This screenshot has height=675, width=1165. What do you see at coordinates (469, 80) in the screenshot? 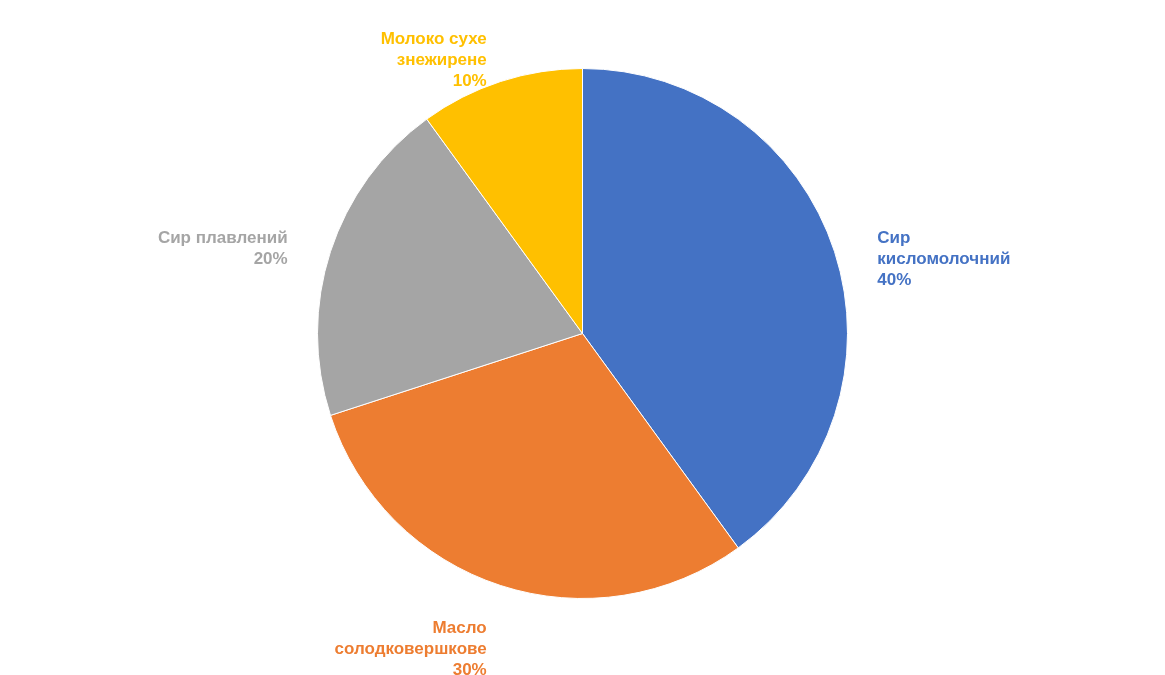
I see `data-label: 10%` at bounding box center [469, 80].